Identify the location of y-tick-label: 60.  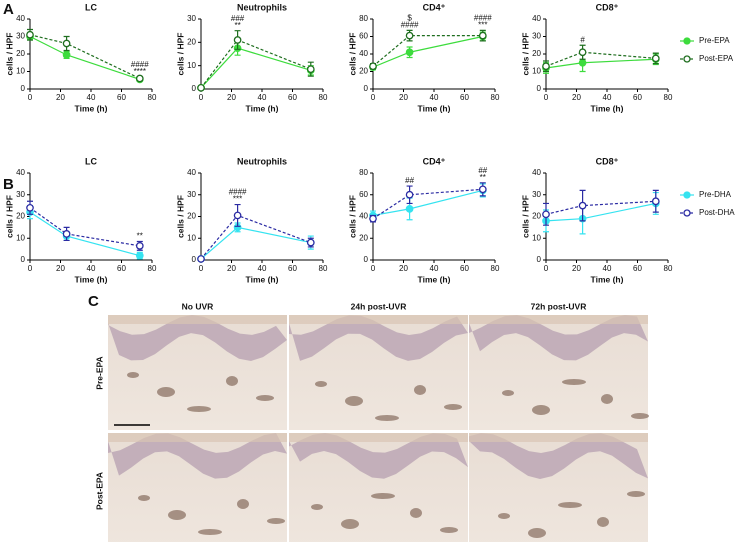
(363, 36).